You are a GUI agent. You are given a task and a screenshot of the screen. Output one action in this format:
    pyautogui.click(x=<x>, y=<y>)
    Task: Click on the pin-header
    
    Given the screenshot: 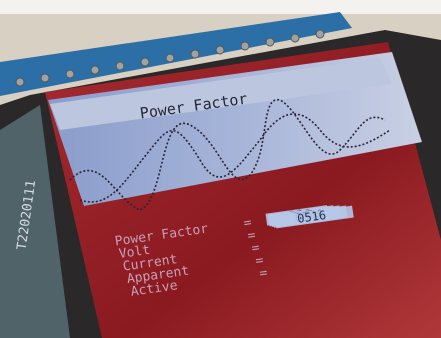 What is the action you would take?
    pyautogui.click(x=170, y=58)
    